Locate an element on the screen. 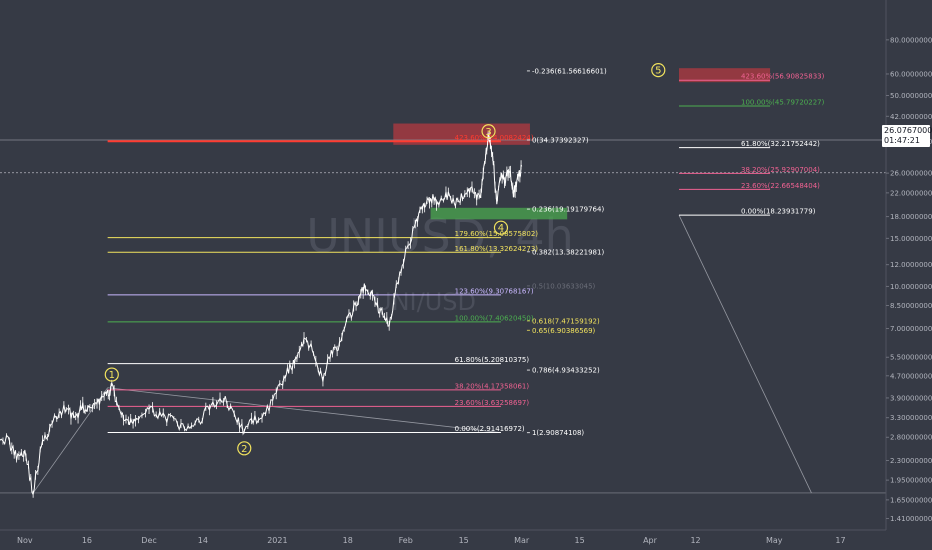 The image size is (932, 550). wave-marker-label: 1 is located at coordinates (112, 375).